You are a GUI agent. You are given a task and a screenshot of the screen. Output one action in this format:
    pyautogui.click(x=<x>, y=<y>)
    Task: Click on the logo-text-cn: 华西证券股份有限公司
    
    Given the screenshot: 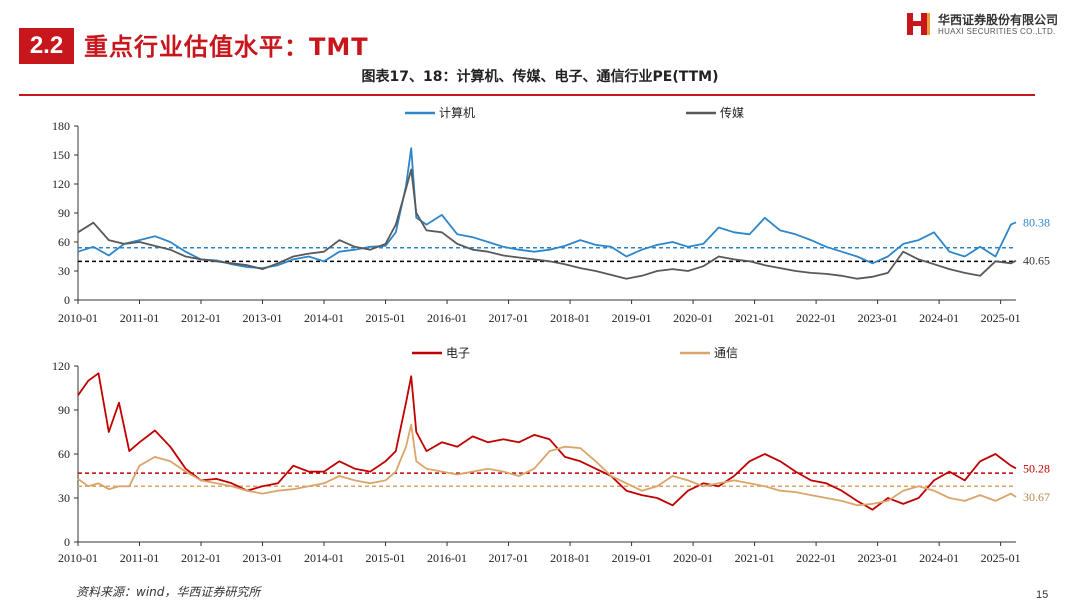 What is the action you would take?
    pyautogui.click(x=998, y=20)
    